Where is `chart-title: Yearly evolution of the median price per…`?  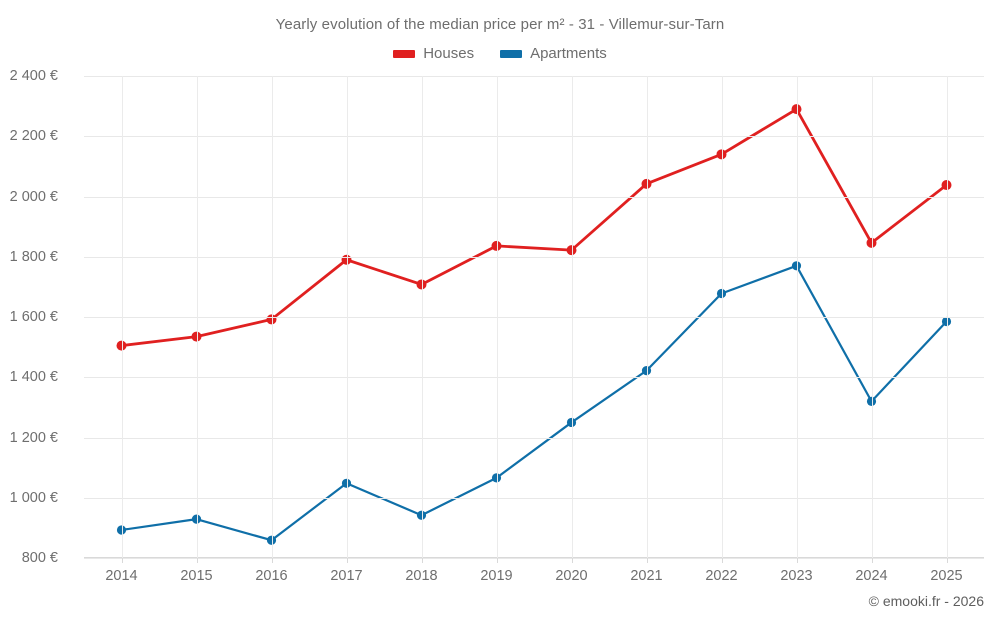
chart-title: Yearly evolution of the median price per… is located at coordinates (500, 24).